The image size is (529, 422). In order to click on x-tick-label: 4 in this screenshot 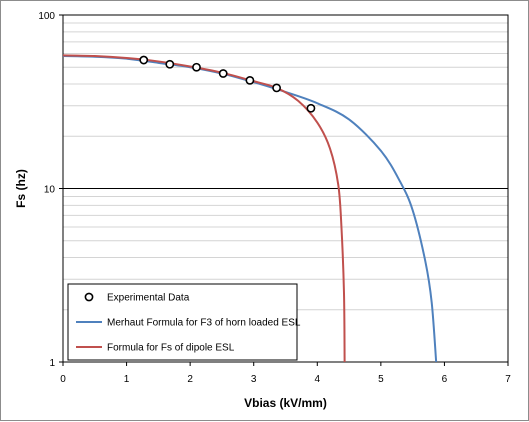, I will do `click(318, 379)`.